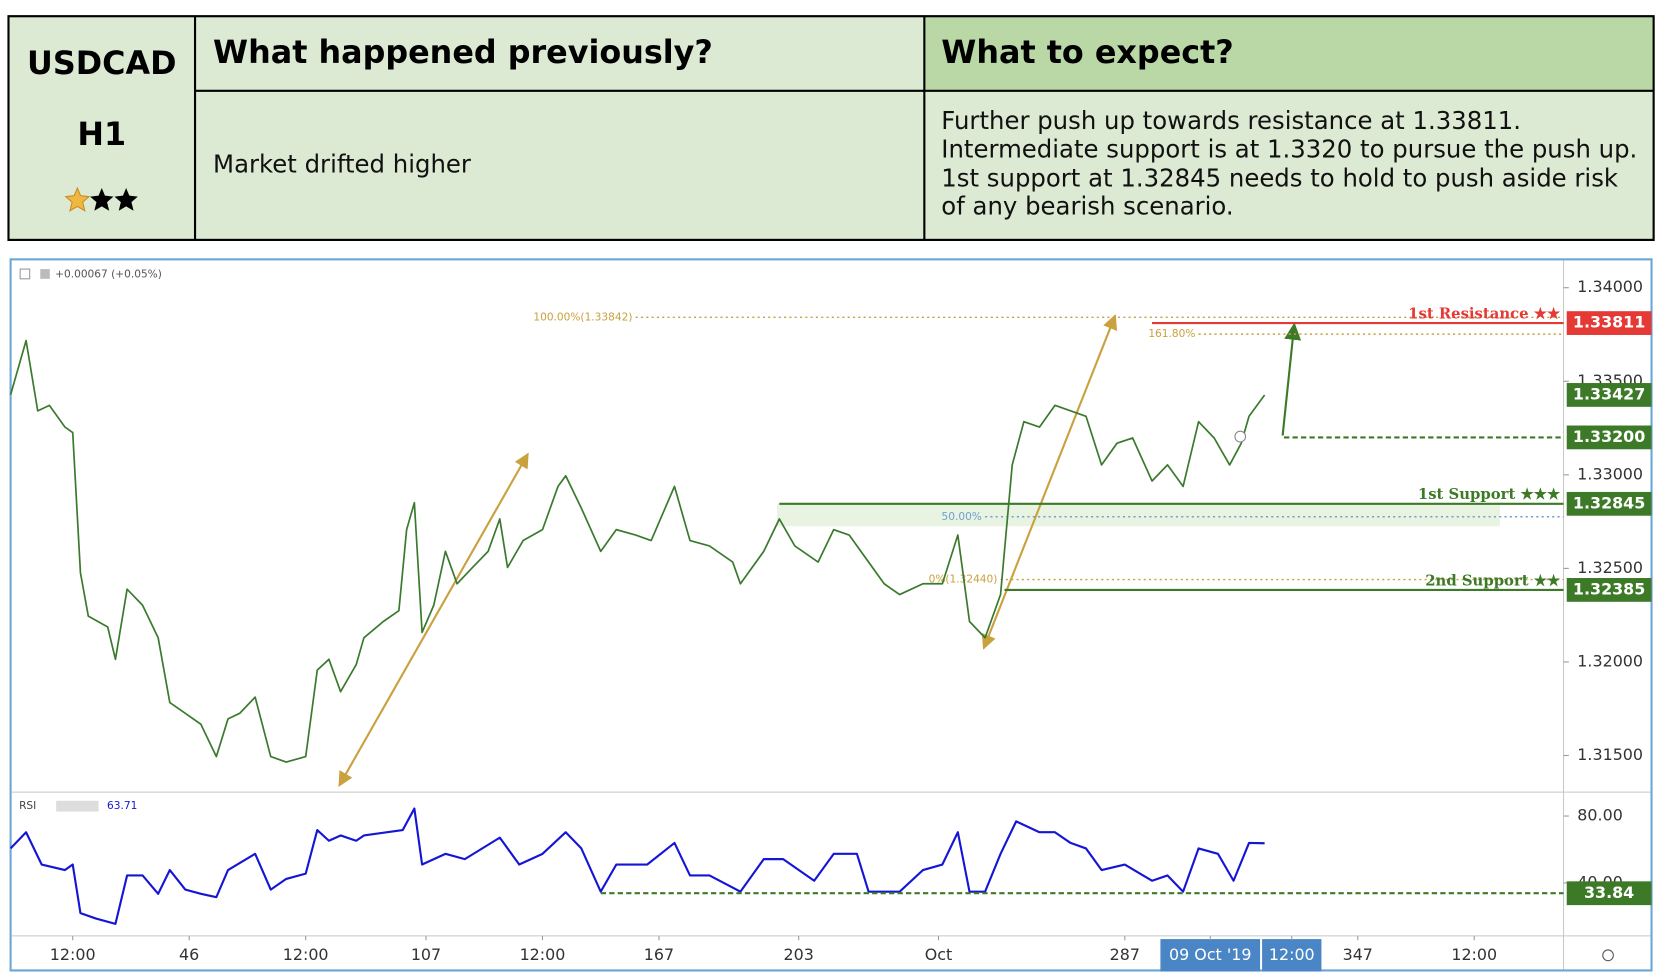 Image resolution: width=1660 pixels, height=978 pixels. Describe the element at coordinates (1600, 814) in the screenshot. I see `y-tick-label: 80.00` at that location.